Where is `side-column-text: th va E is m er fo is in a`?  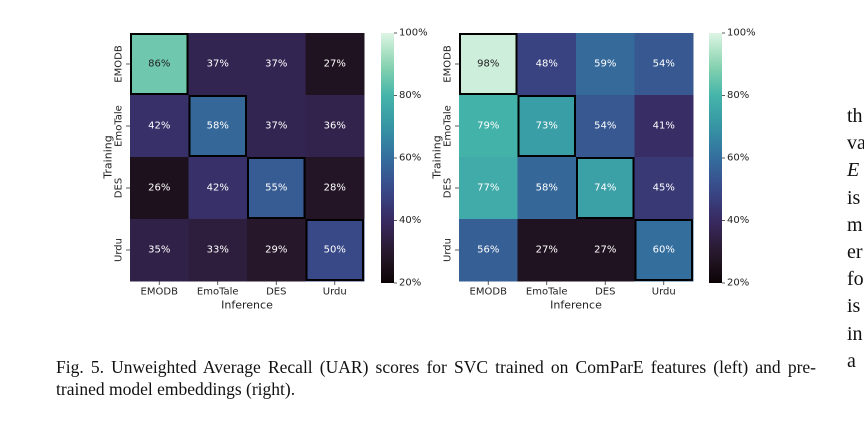 side-column-text: th va E is m er fo is in a is located at coordinates (855, 239).